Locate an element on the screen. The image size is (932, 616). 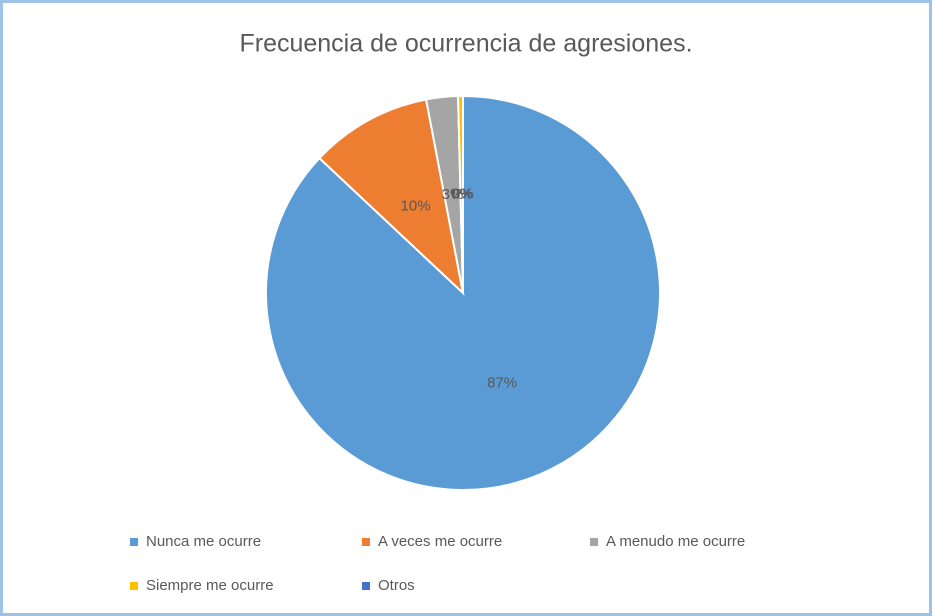
legend-label: Siempre me ocurre is located at coordinates (210, 585).